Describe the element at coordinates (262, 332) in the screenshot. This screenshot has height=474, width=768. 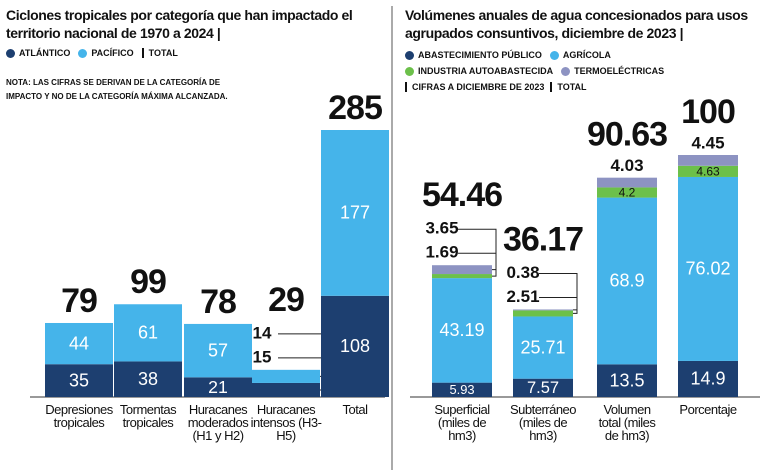
I see `data-label: 14` at that location.